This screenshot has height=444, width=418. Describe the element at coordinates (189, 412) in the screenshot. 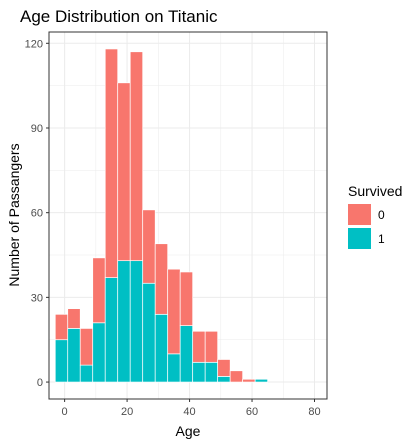

I see `x-tick-label: 40` at that location.